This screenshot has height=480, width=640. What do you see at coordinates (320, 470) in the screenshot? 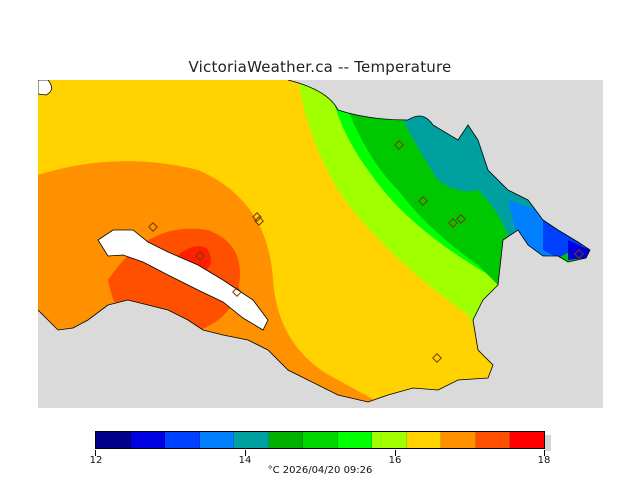
I see `units-and-timestamp: °C 2026/04/20 09:26` at bounding box center [320, 470].